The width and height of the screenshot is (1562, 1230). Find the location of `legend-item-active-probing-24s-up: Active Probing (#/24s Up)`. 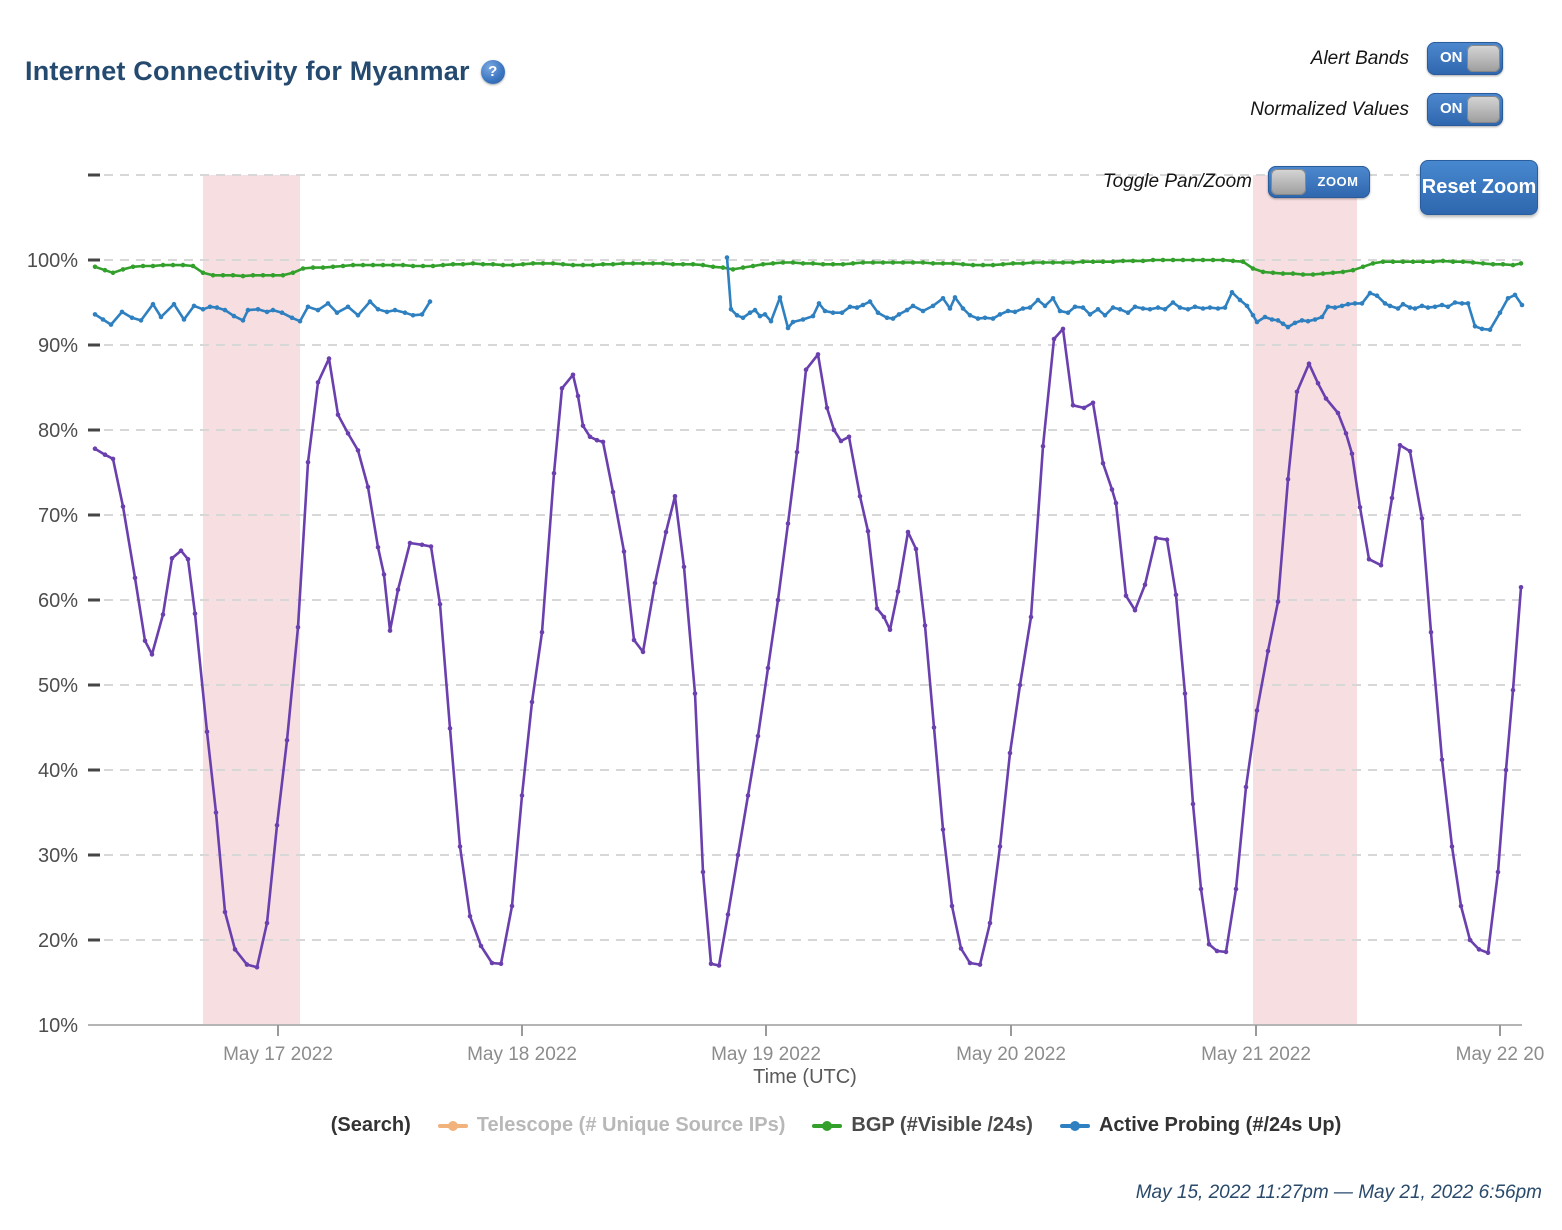

legend-item-active-probing-24s-up: Active Probing (#/24s Up) is located at coordinates (1200, 1125).